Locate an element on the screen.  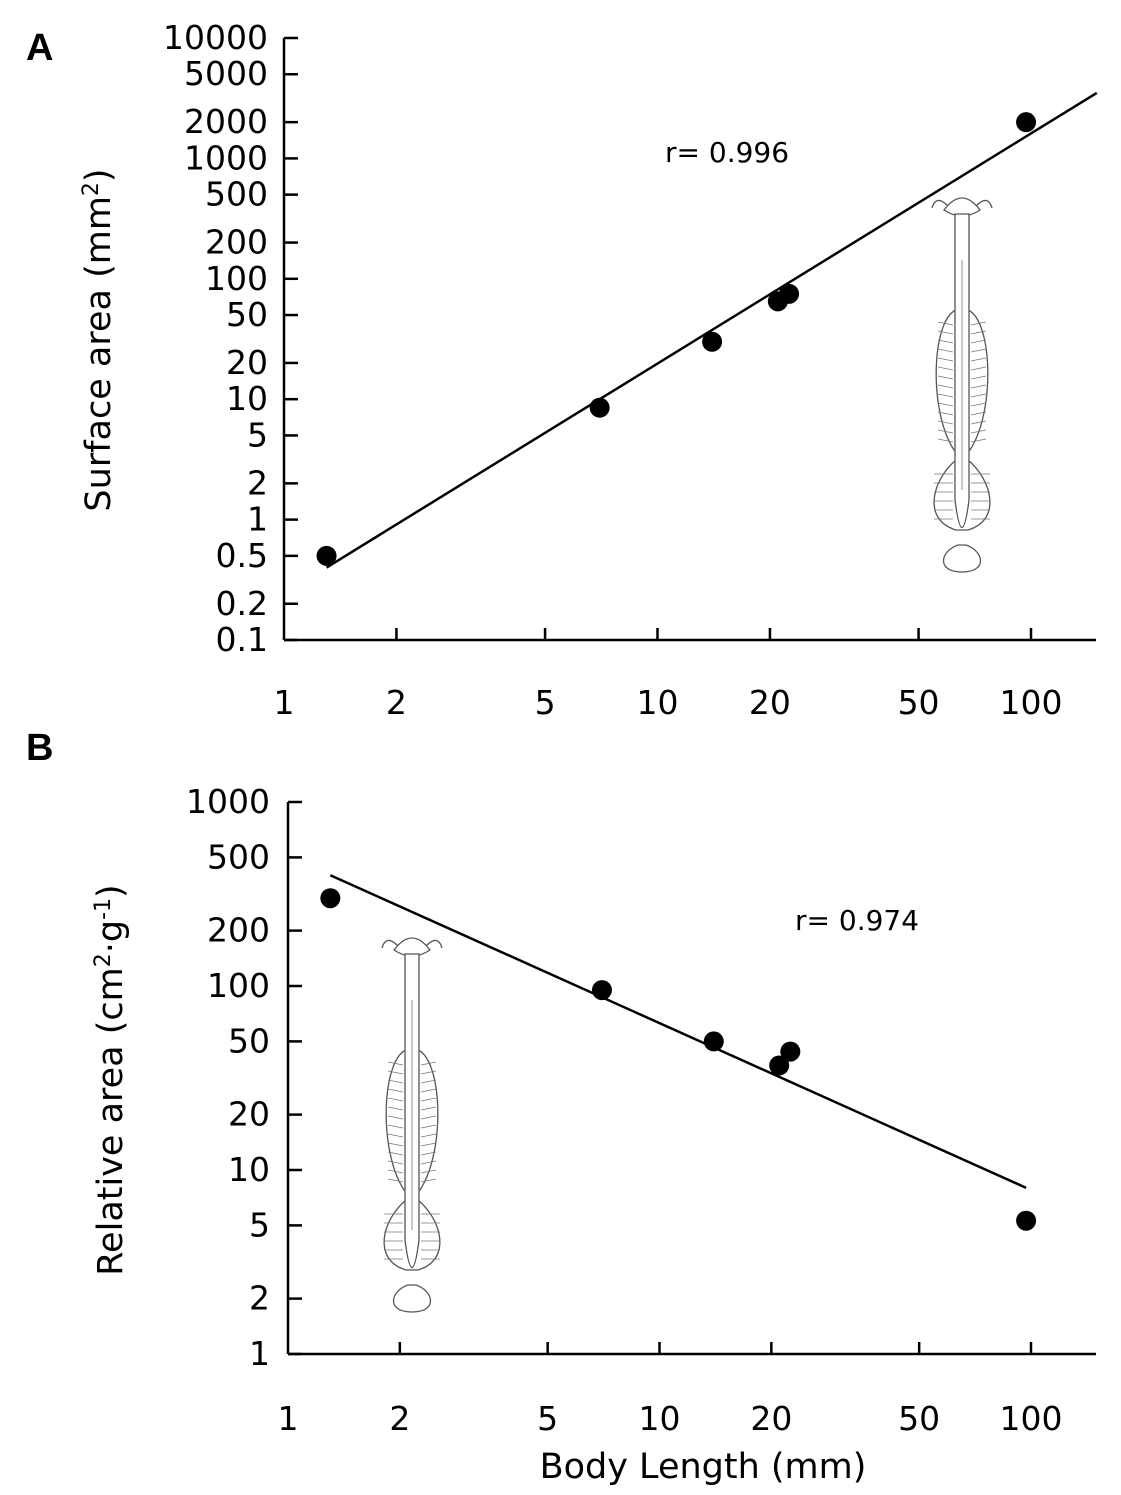
panel-a-y-tick-label: 20 is located at coordinates (247, 362).